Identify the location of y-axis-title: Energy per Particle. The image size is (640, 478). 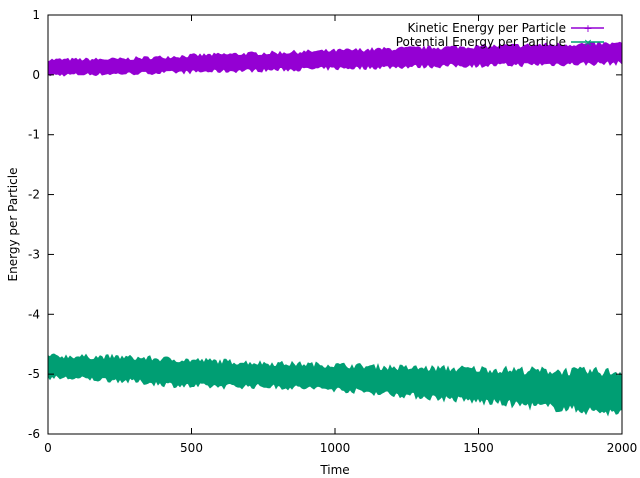
(13, 225).